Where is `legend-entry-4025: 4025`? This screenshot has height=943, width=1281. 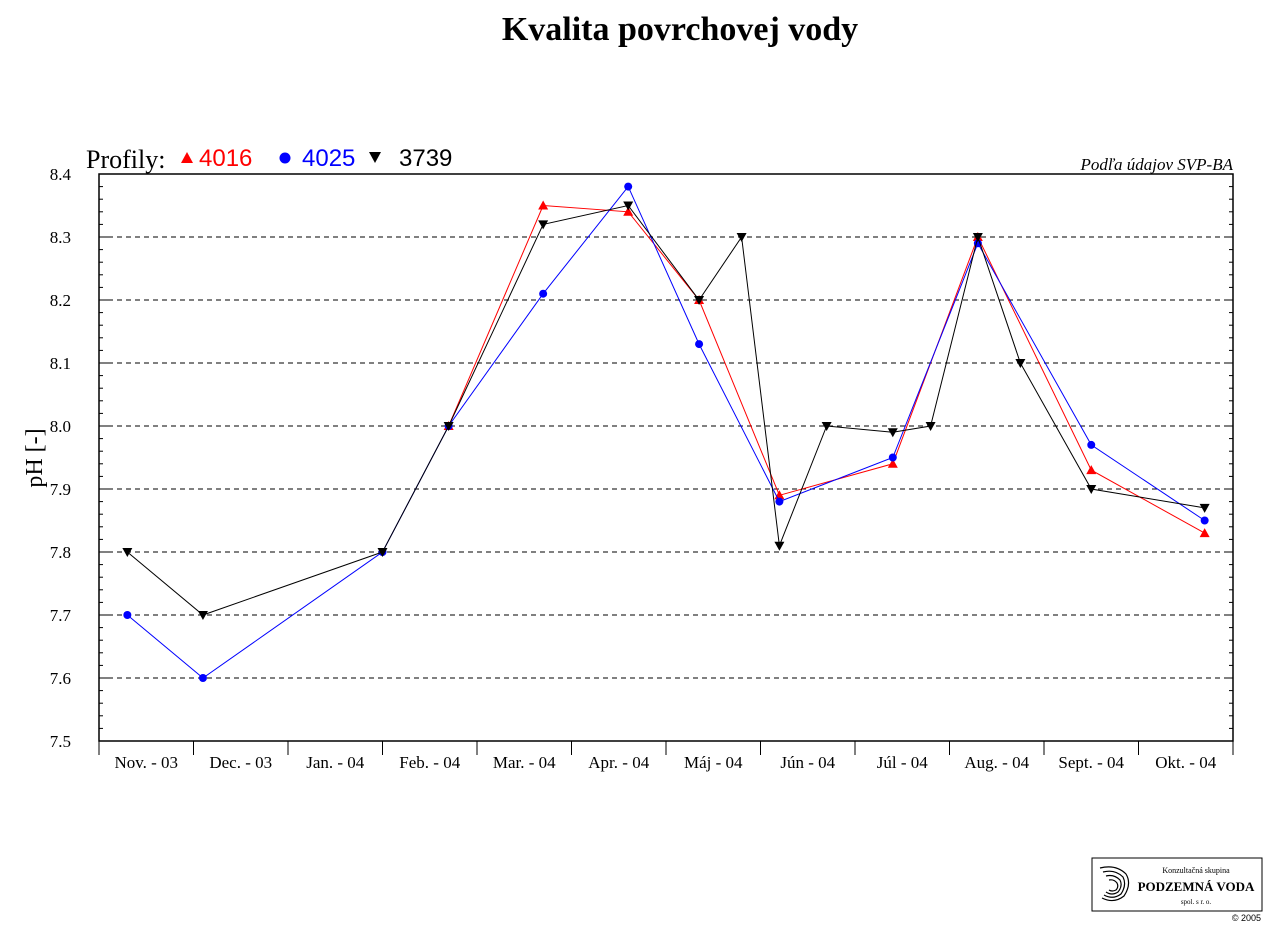
legend-entry-4025: 4025 is located at coordinates (328, 158).